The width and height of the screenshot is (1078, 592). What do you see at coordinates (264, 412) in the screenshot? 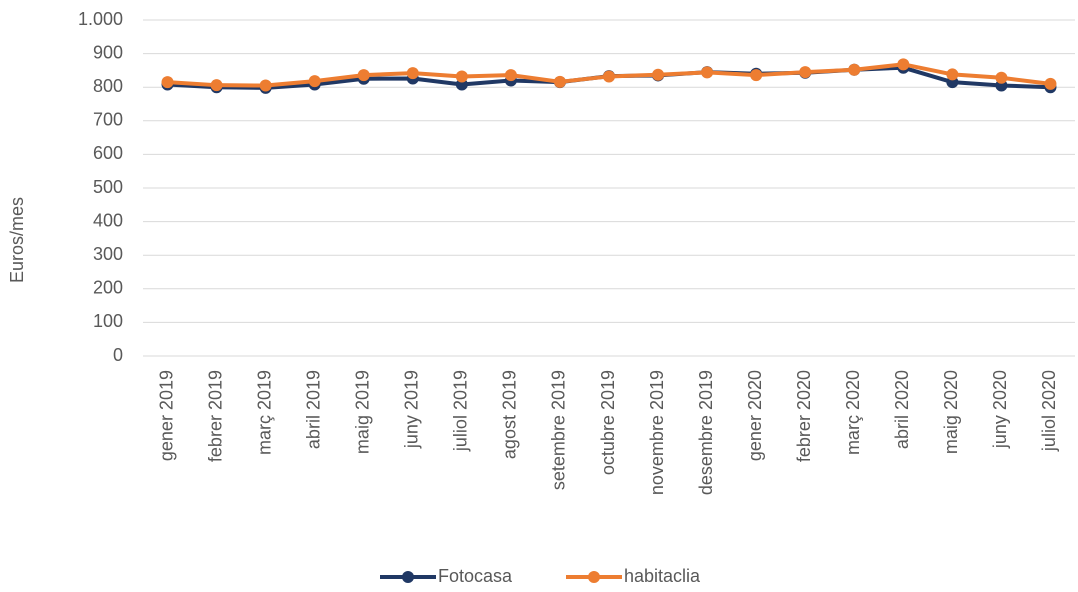
I see `x-tick-label: març 2019` at bounding box center [264, 412].